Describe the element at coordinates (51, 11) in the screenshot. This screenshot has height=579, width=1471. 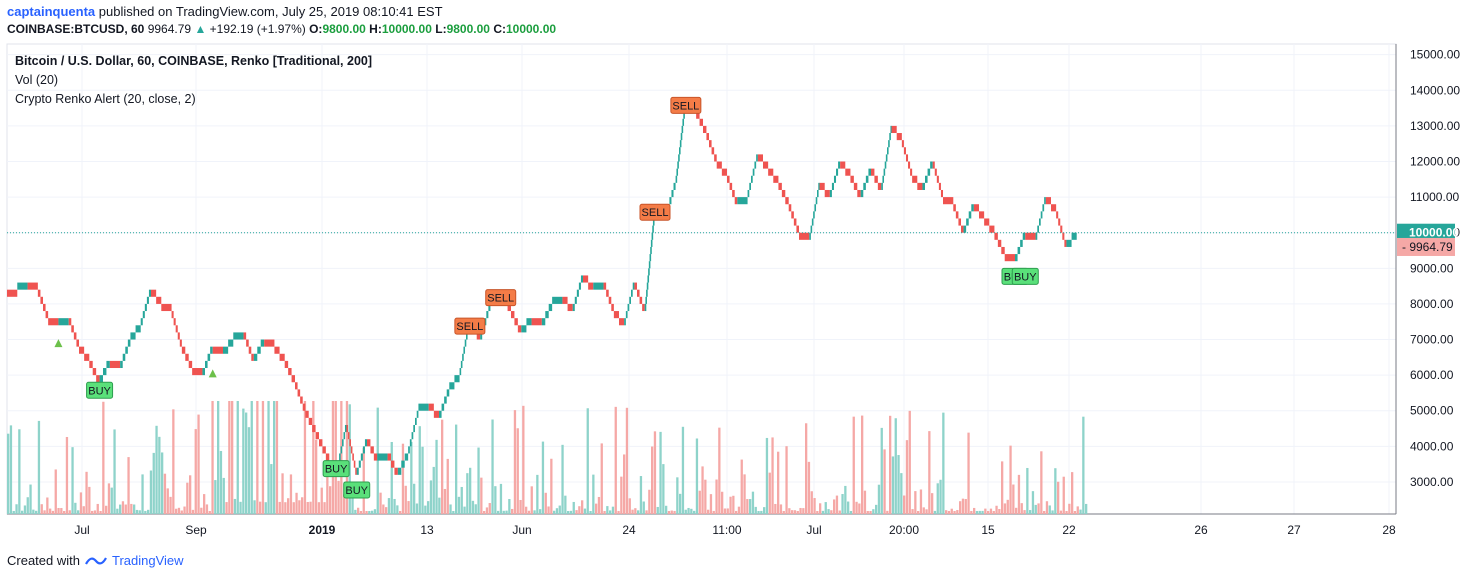
I see `author-link: captainquenta` at that location.